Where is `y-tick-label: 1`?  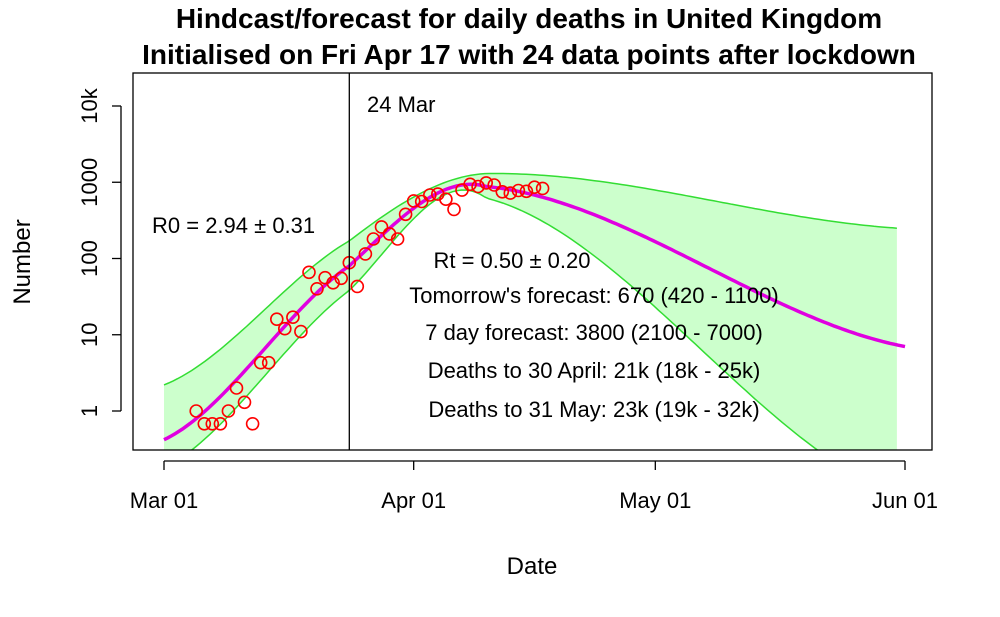
y-tick-label: 1 is located at coordinates (89, 411).